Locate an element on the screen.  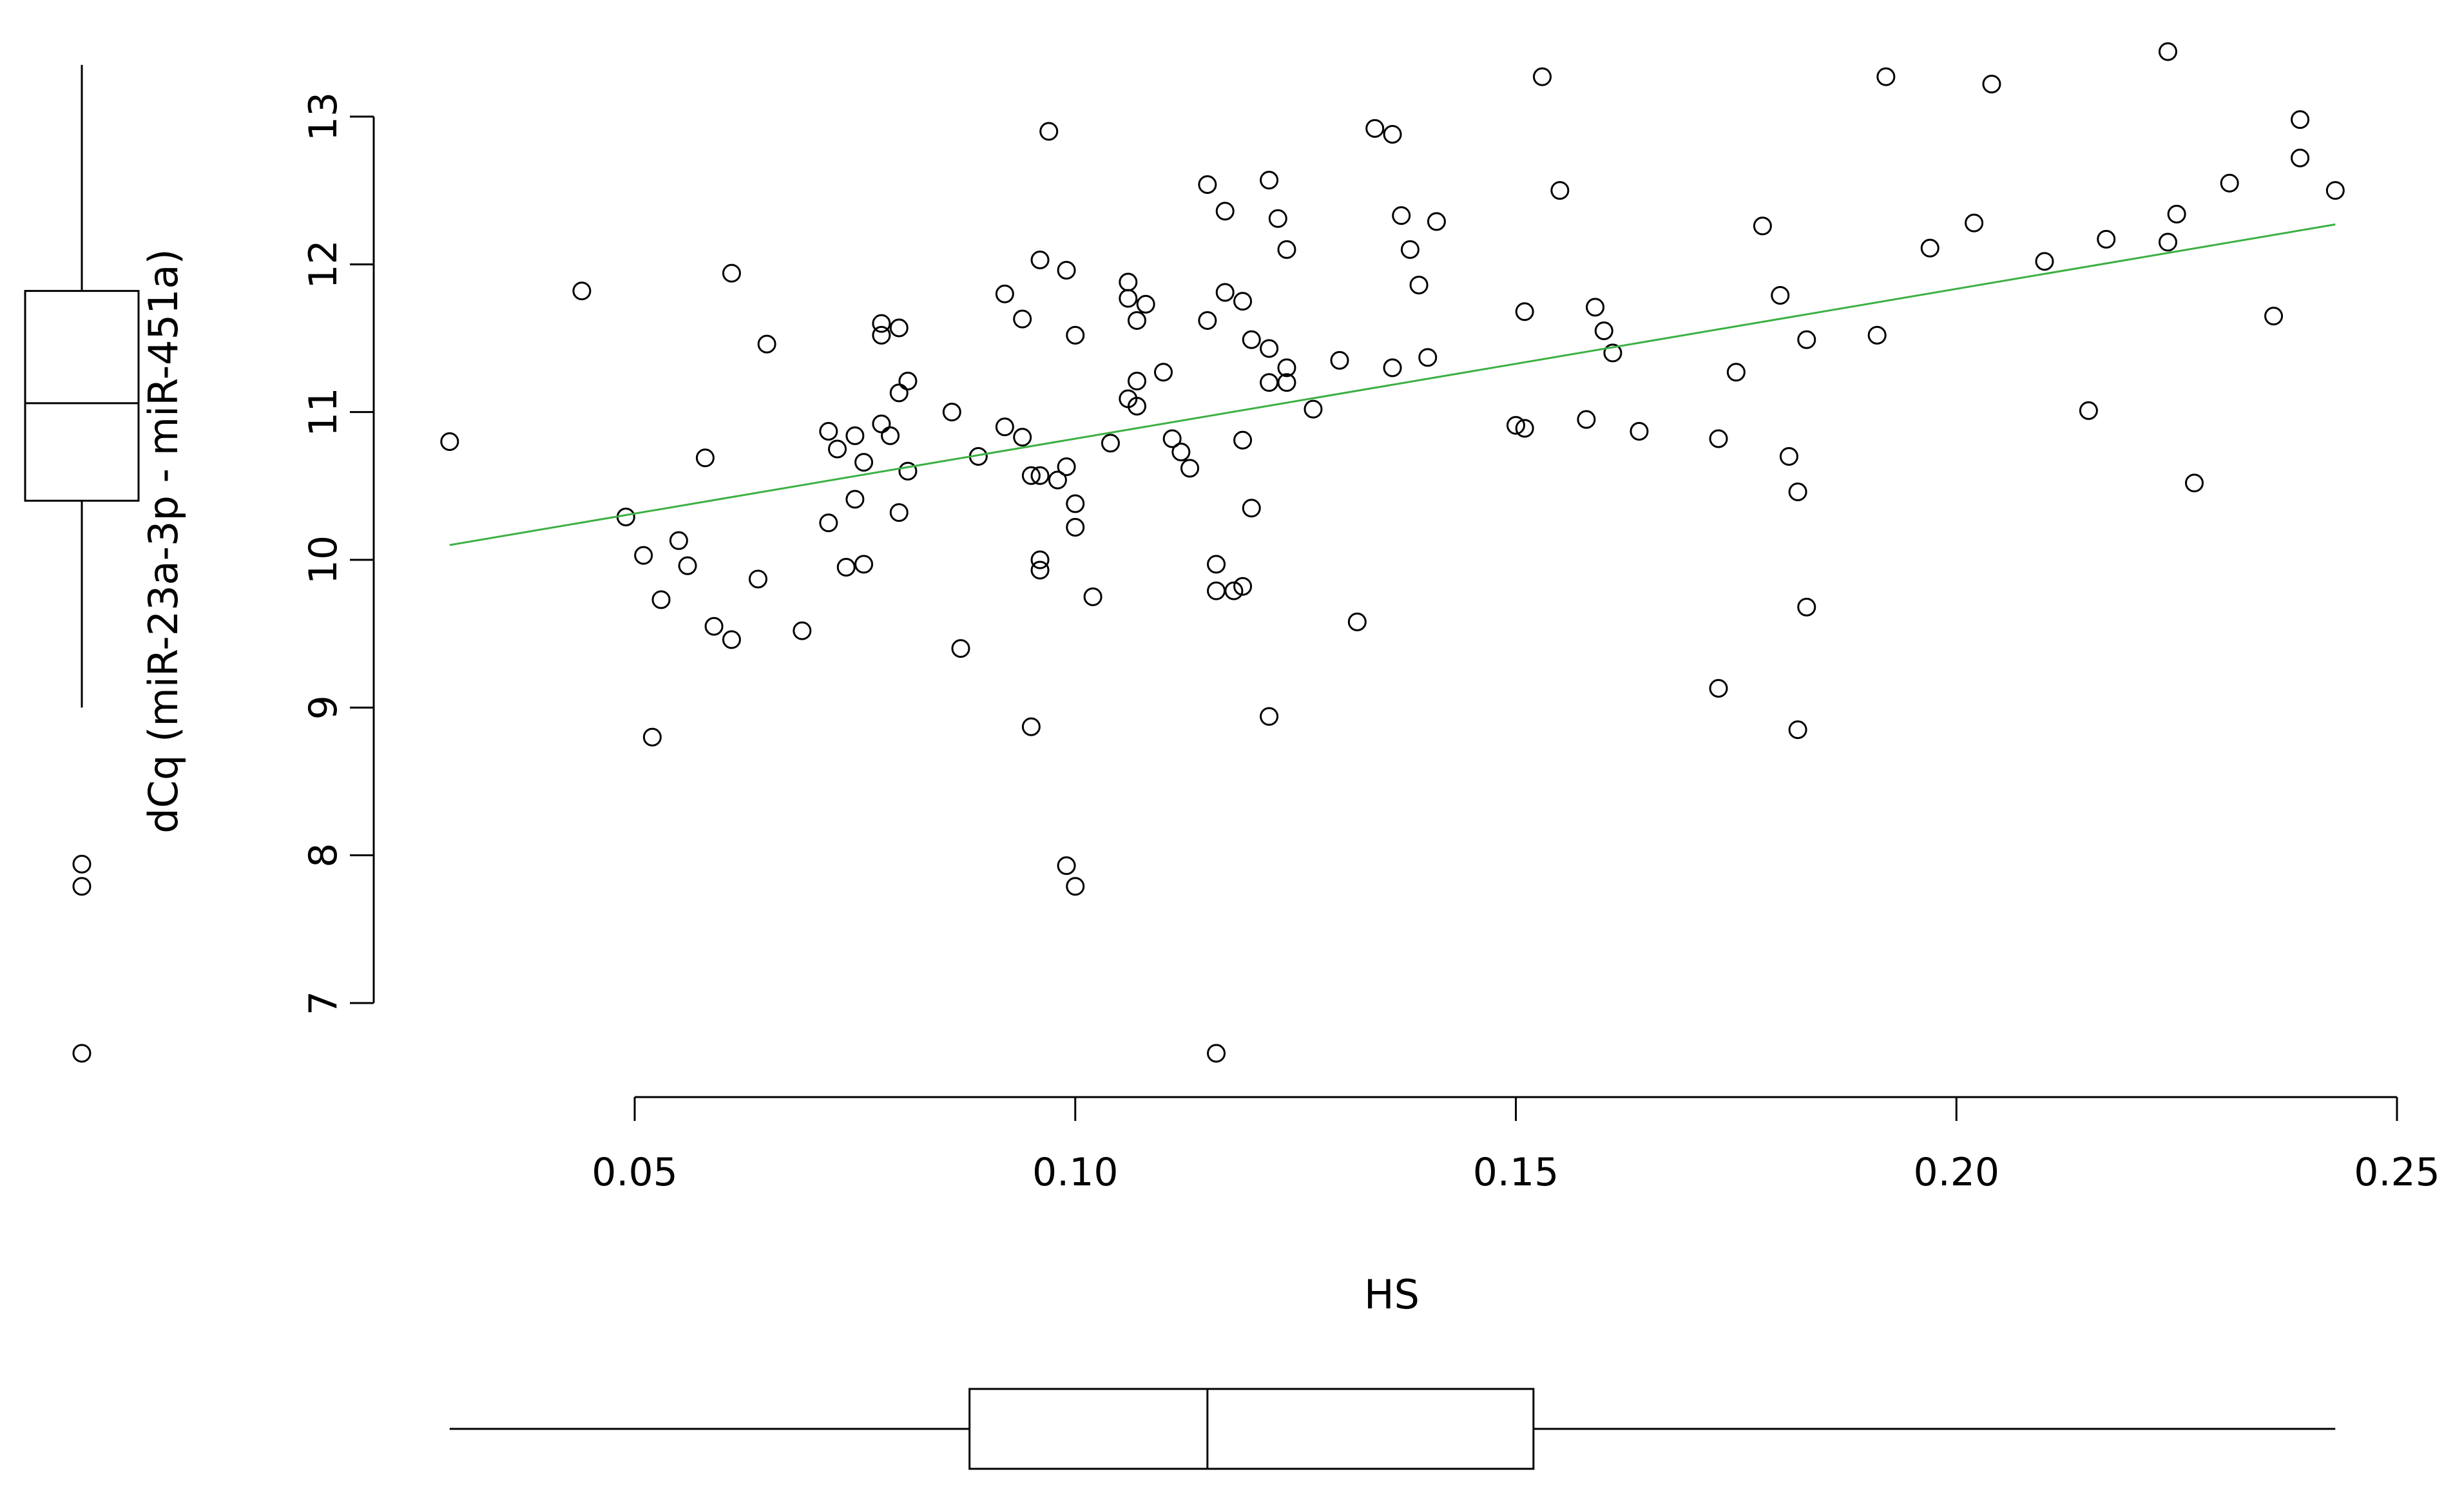
x-tick-label: 0.20 is located at coordinates (1956, 1172).